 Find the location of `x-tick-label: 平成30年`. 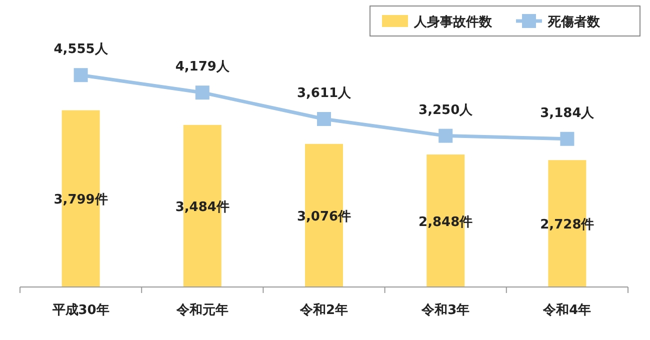

x-tick-label: 平成30年 is located at coordinates (80, 310).